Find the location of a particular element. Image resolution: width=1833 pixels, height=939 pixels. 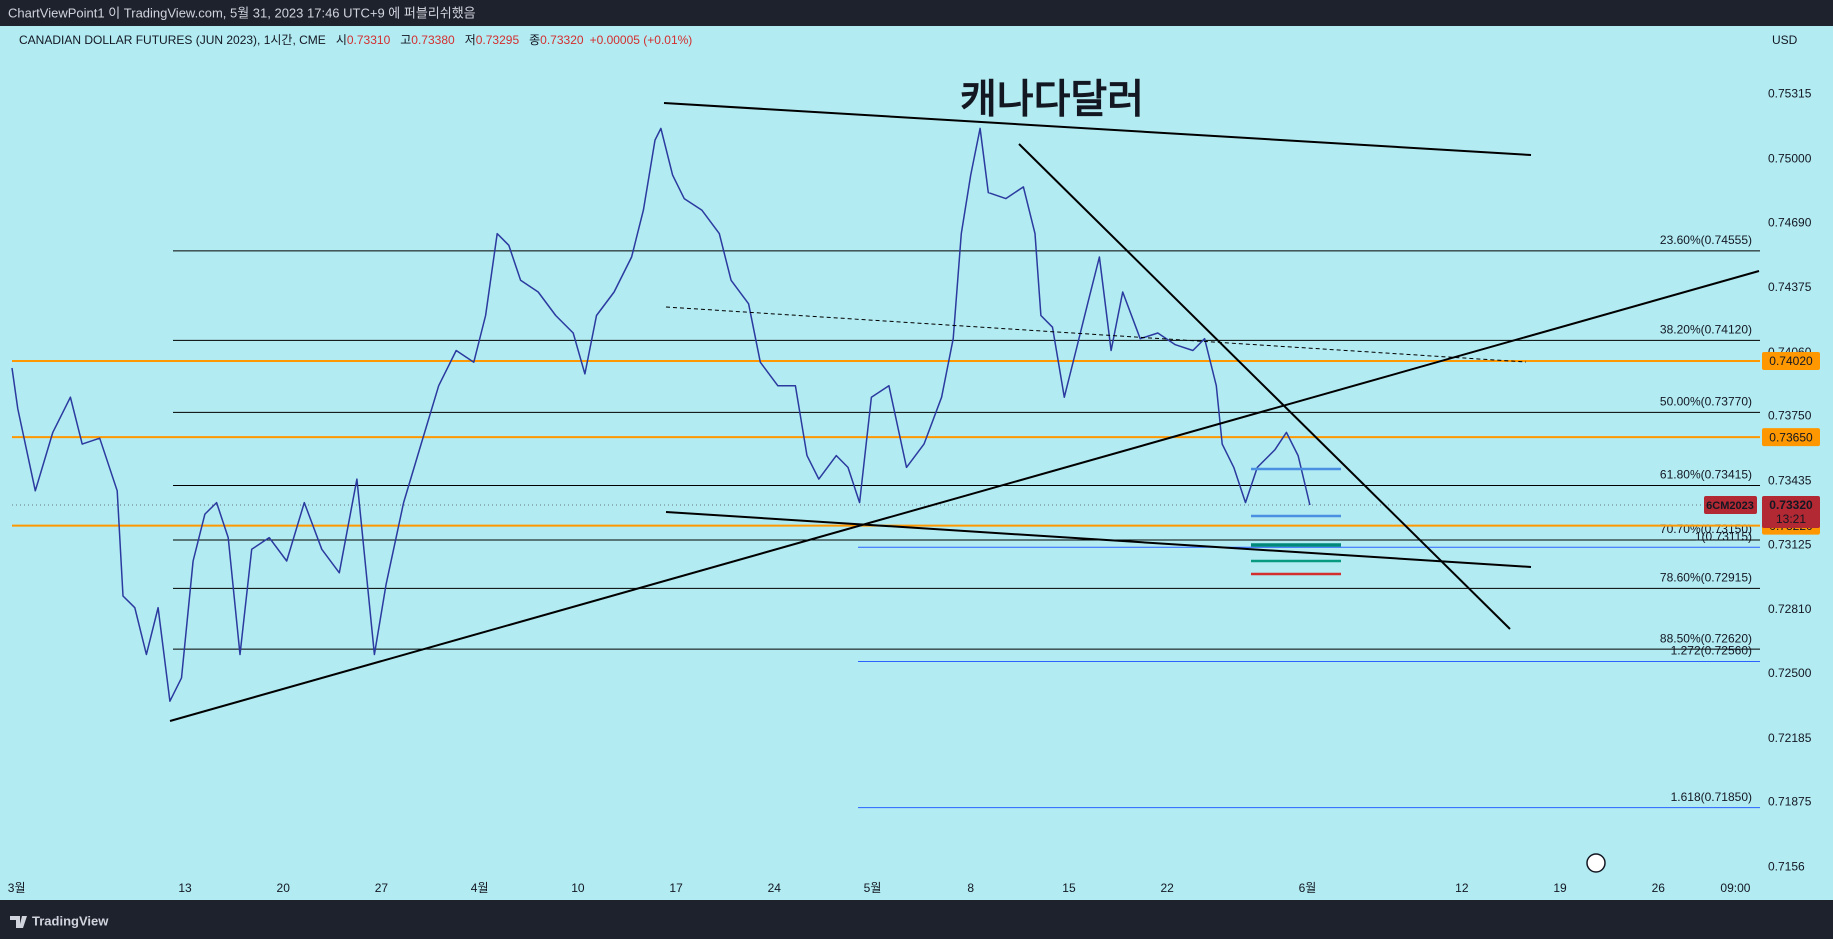

x-tick-label: 15 is located at coordinates (1069, 888).